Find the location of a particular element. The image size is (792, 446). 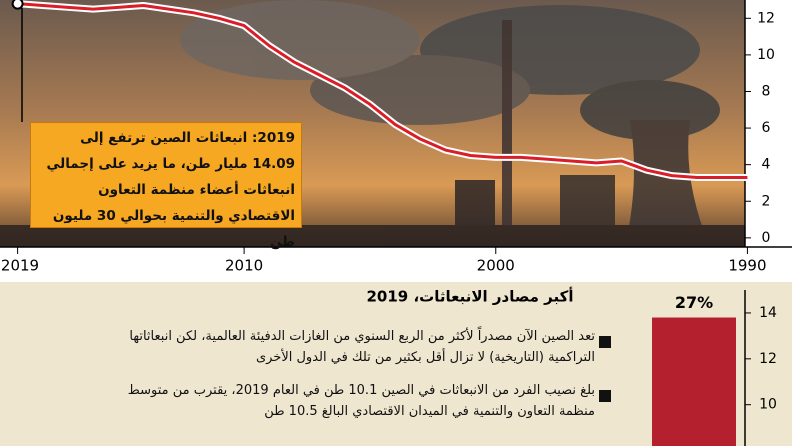

annotation-line: 2019: انبعاثات الصين ترتفع إلى is located at coordinates (187, 138).